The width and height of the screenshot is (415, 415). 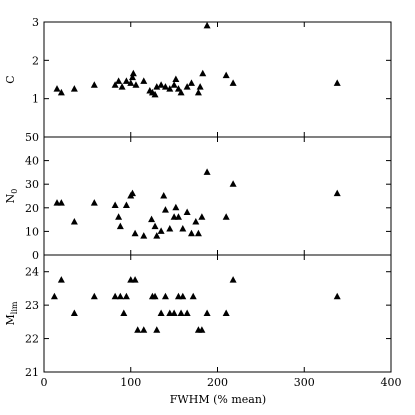 What do you see at coordinates (44, 382) in the screenshot?
I see `x-tick-label: 0` at bounding box center [44, 382].